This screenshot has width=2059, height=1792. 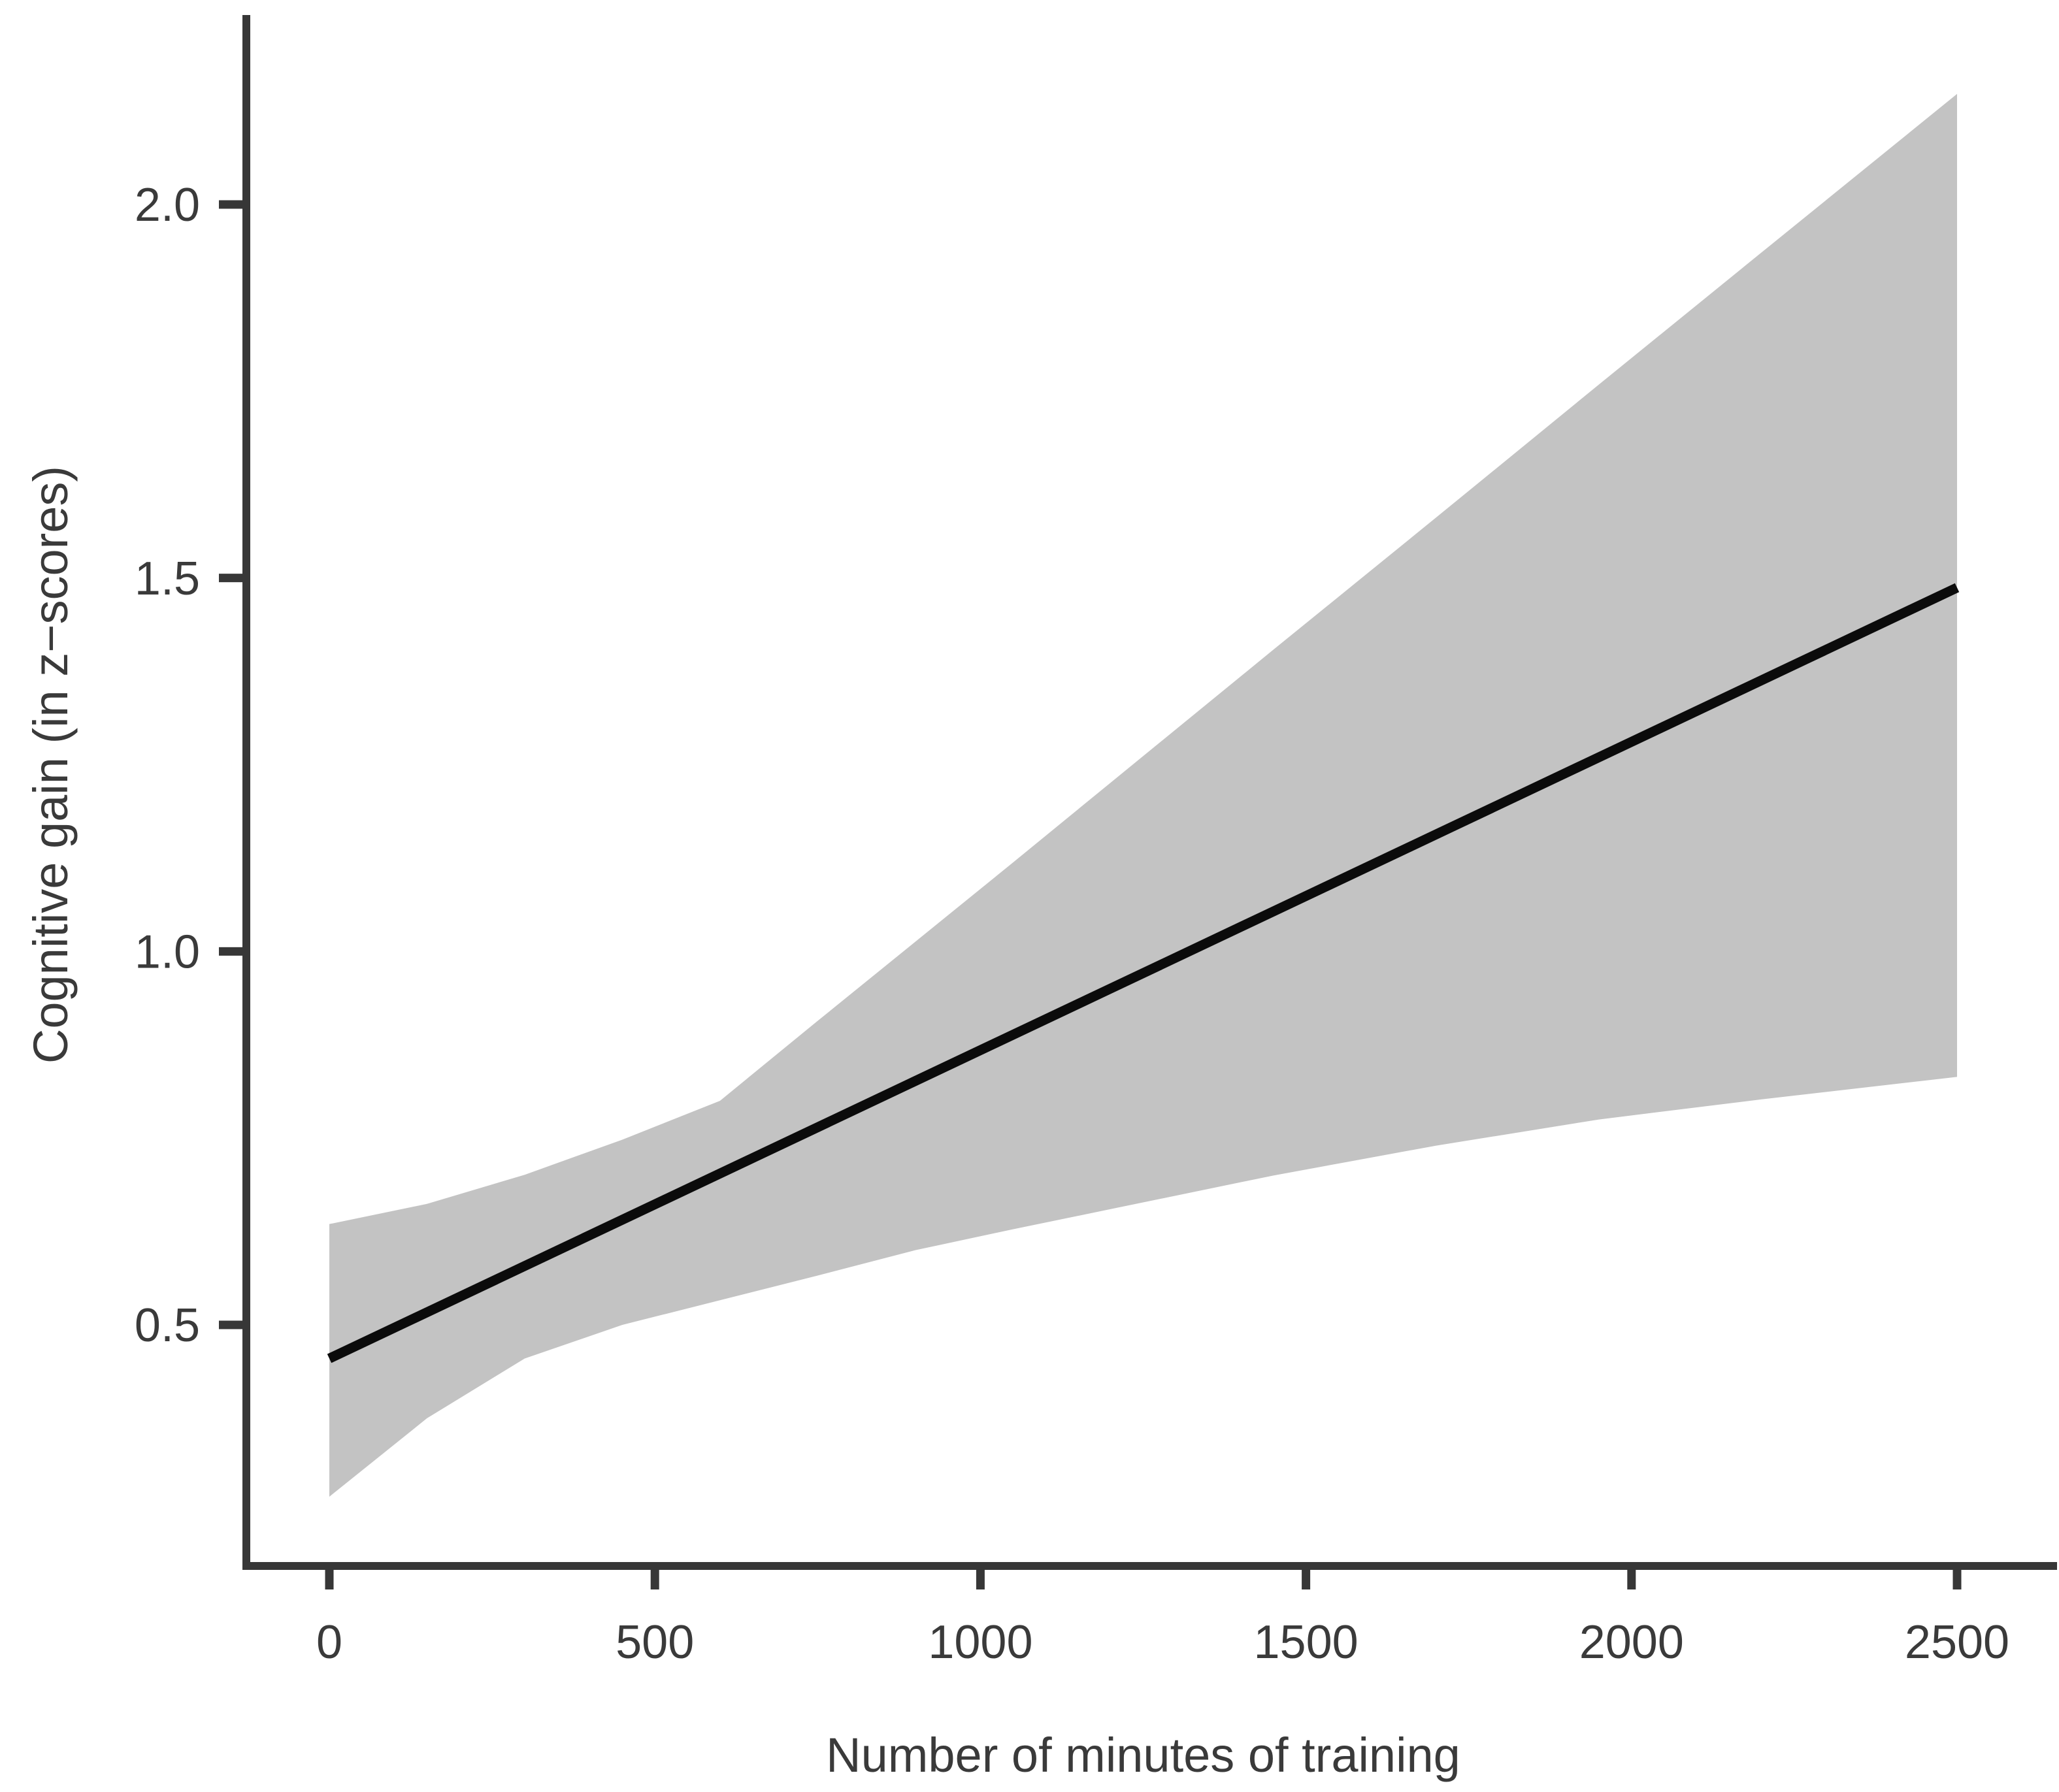 I want to click on y-tick-label: 0.5, so click(x=167, y=1325).